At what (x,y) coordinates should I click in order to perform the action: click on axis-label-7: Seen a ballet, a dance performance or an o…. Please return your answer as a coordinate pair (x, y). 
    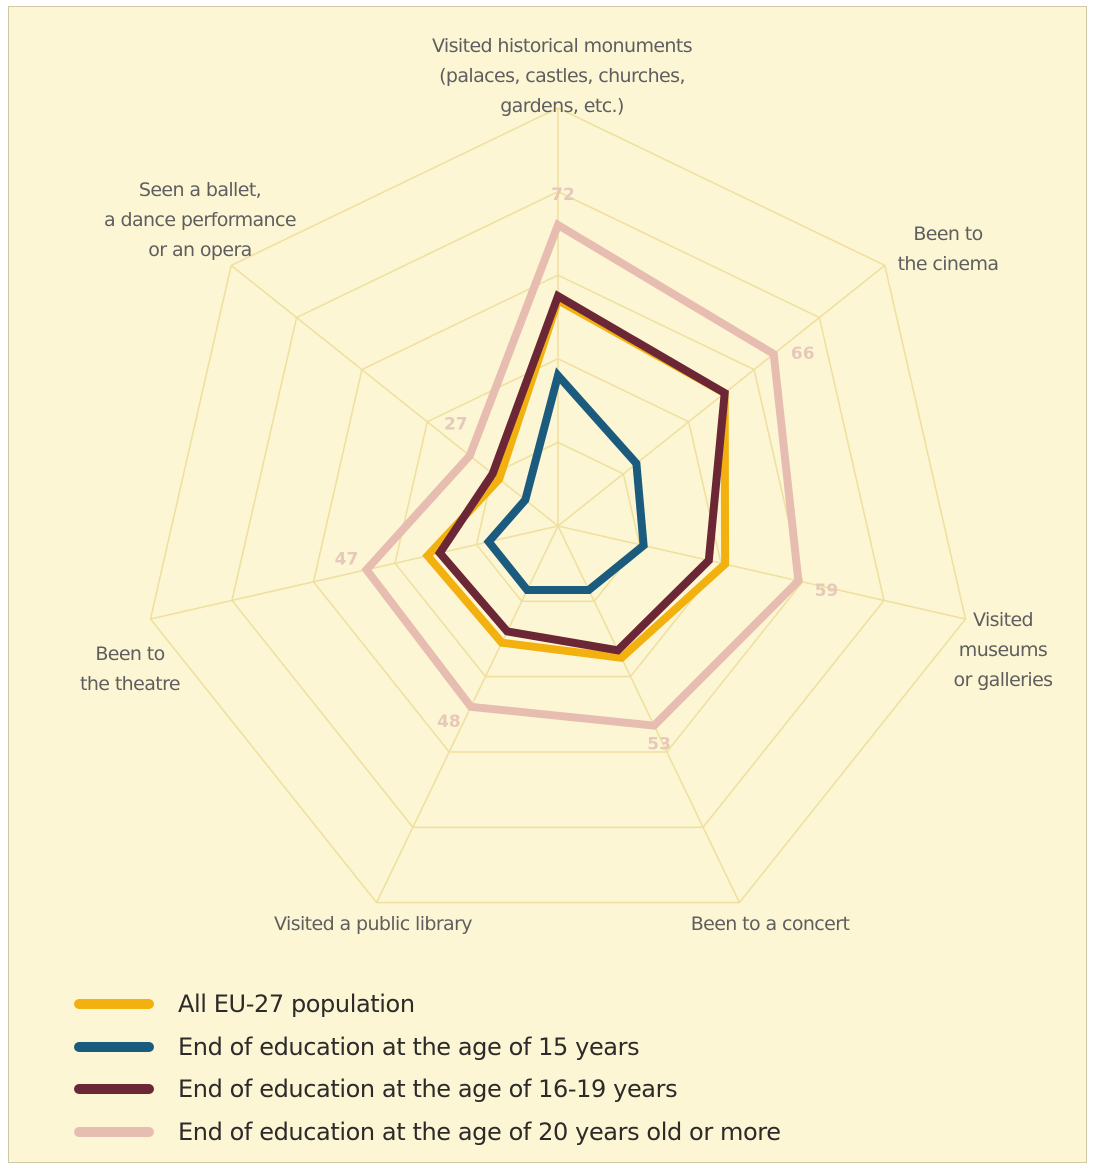
    Looking at the image, I should click on (200, 220).